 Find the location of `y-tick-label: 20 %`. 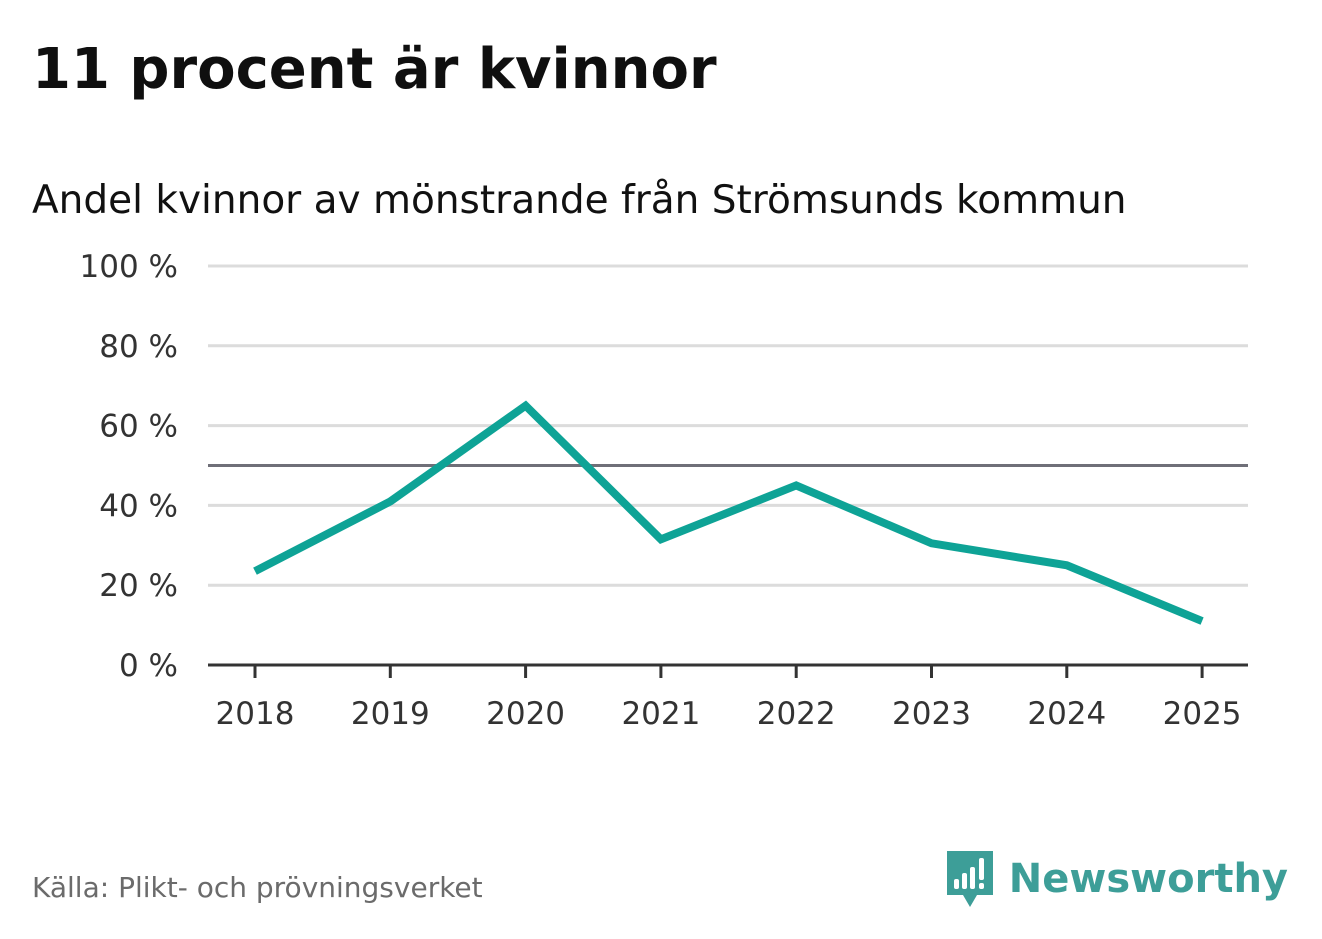

y-tick-label: 20 % is located at coordinates (138, 586).